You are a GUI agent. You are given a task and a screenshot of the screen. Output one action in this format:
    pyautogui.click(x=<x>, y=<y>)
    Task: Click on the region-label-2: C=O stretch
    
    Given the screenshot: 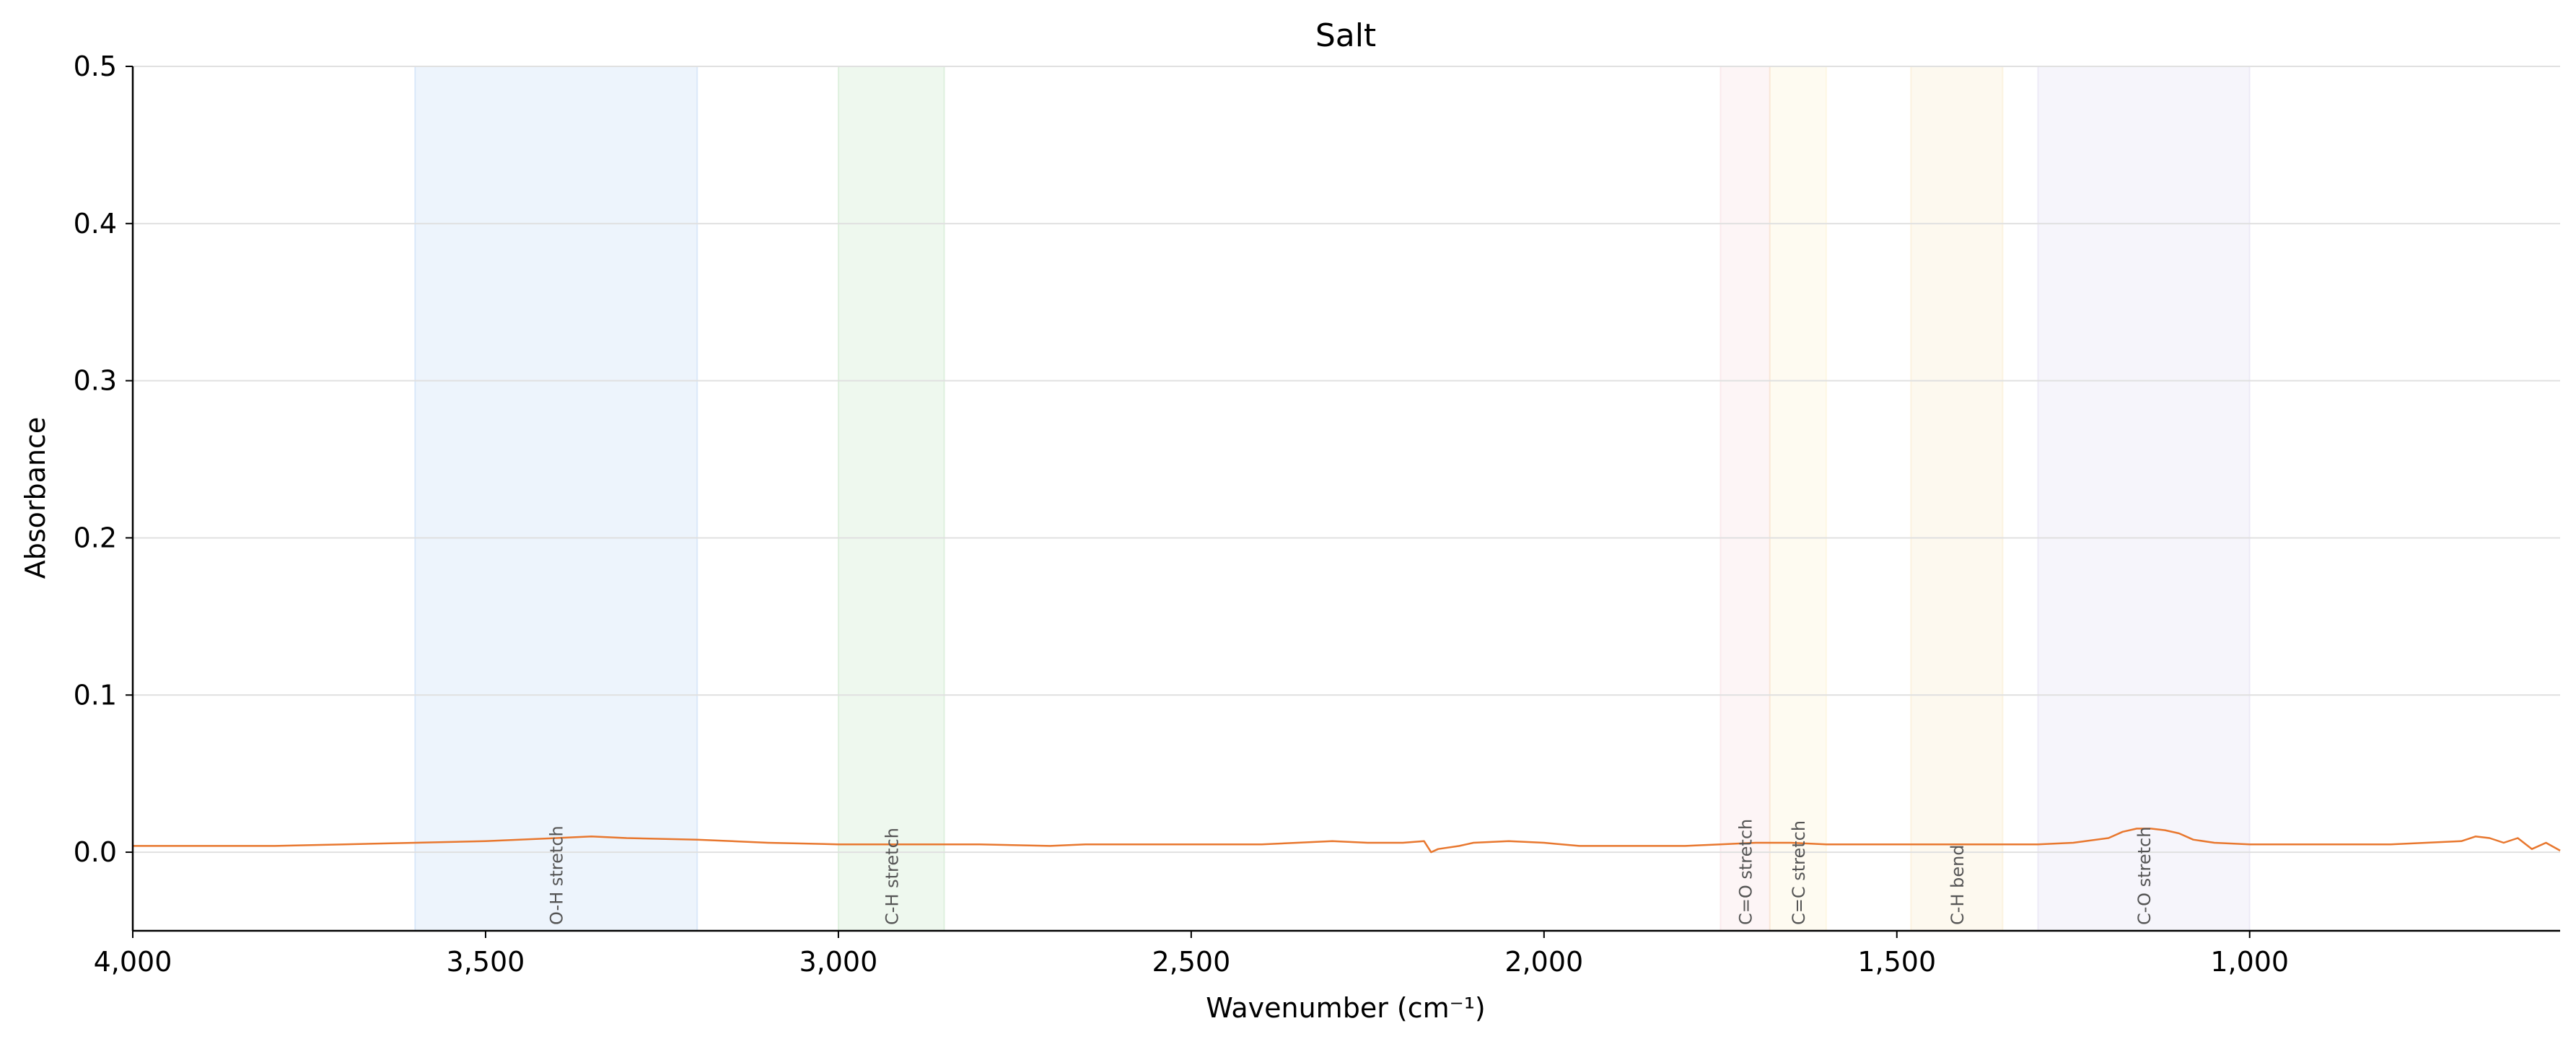 What is the action you would take?
    pyautogui.click(x=1746, y=872)
    